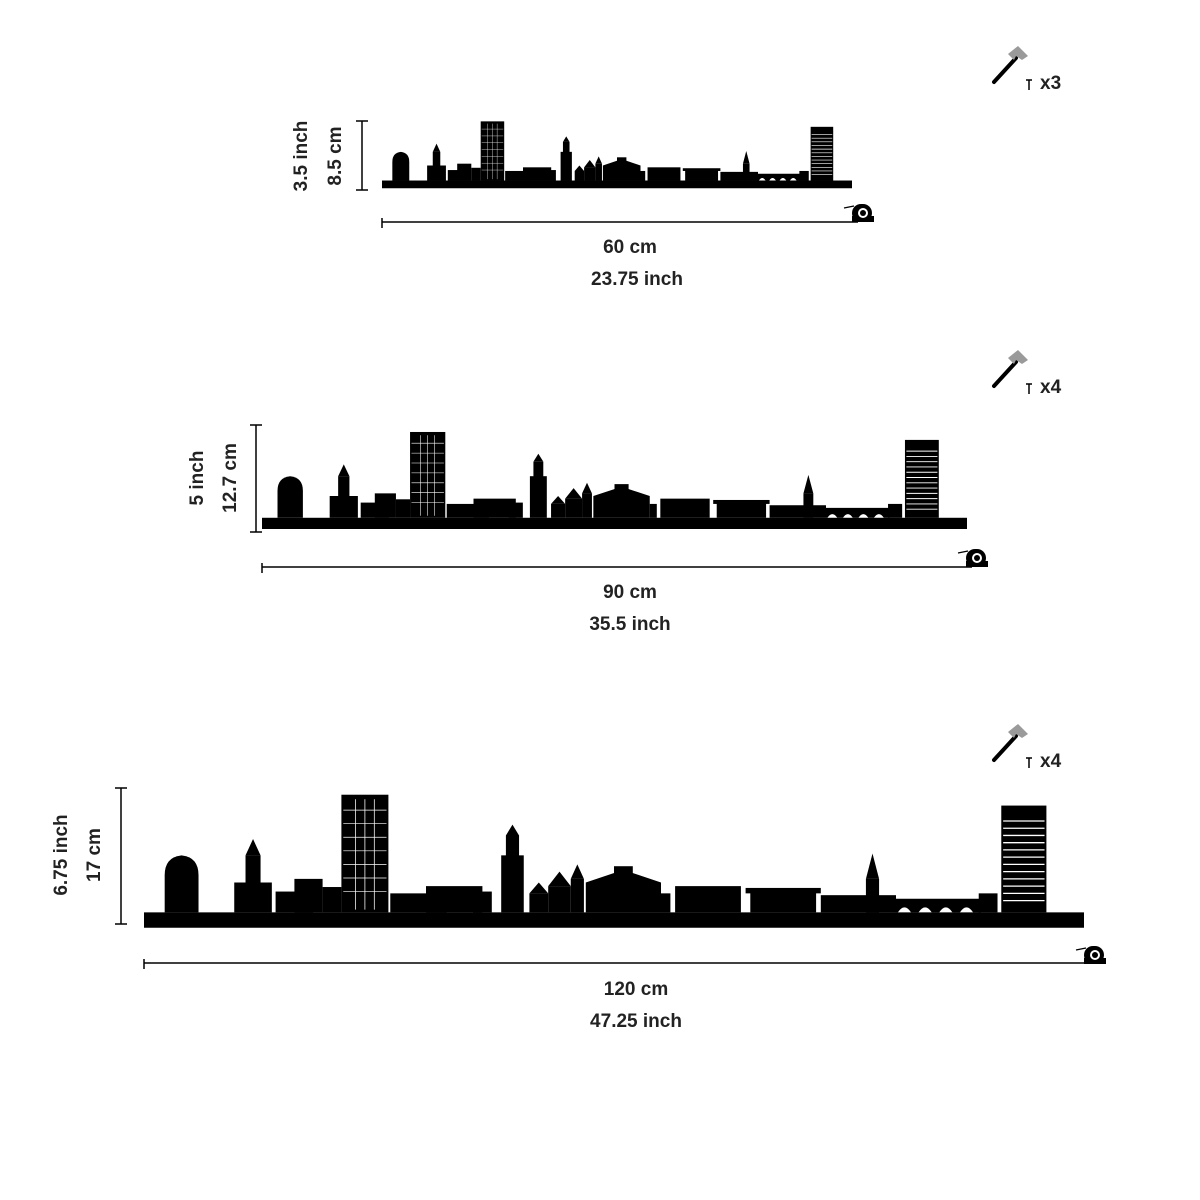 Image resolution: width=1200 pixels, height=1200 pixels. I want to click on skyline-large, so click(614, 861).